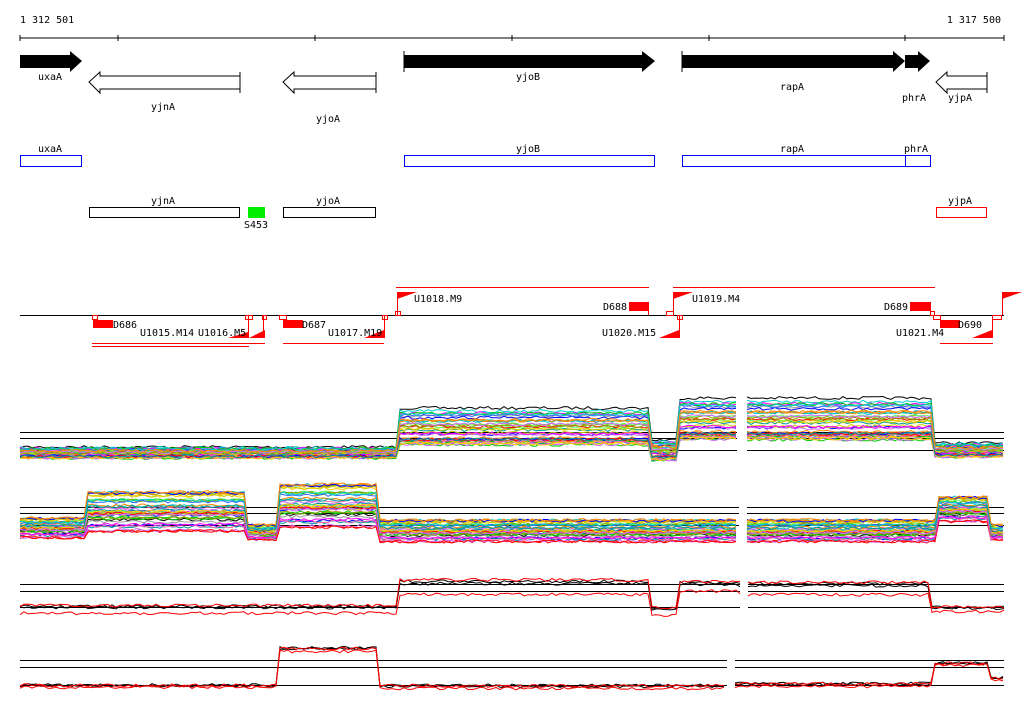  I want to click on segment-D687, so click(293, 324).